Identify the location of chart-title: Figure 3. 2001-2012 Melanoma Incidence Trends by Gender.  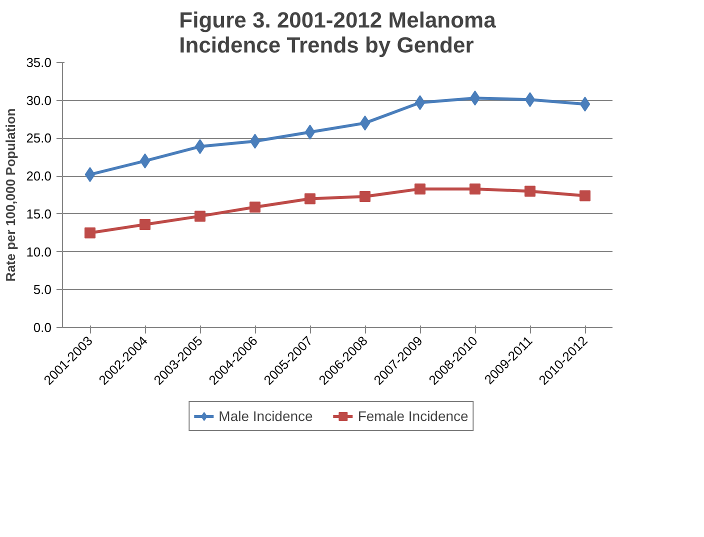
(338, 33).